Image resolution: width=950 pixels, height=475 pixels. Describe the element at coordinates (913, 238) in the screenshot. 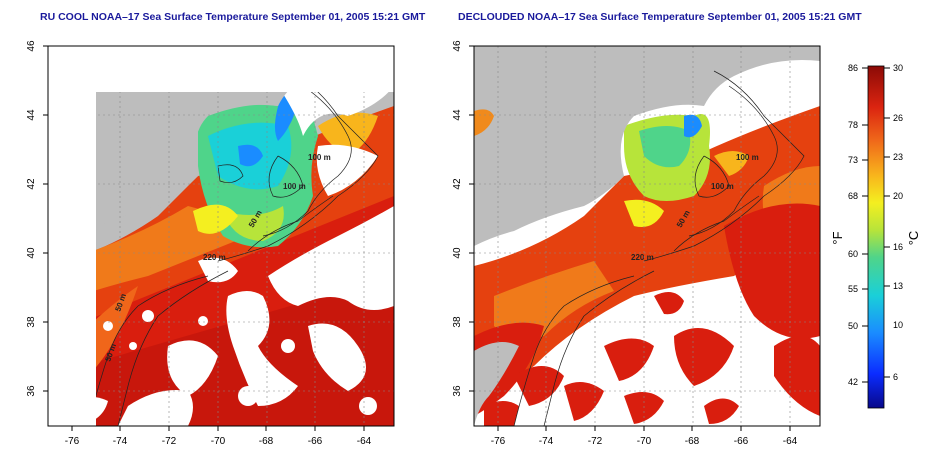

I see `celsius-unit-label: °C` at that location.